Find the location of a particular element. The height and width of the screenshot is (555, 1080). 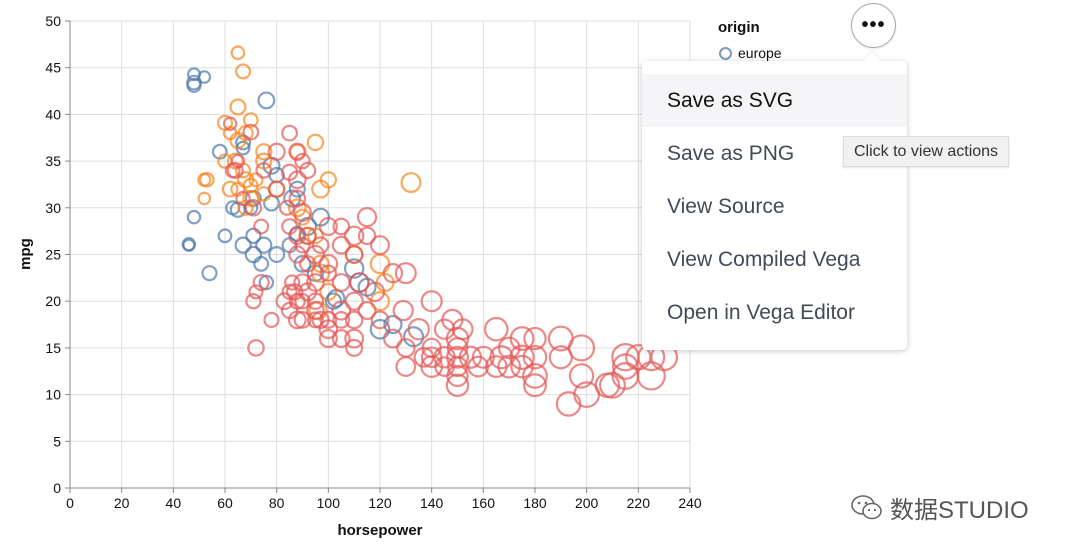

actions-button: ••• is located at coordinates (873, 25).